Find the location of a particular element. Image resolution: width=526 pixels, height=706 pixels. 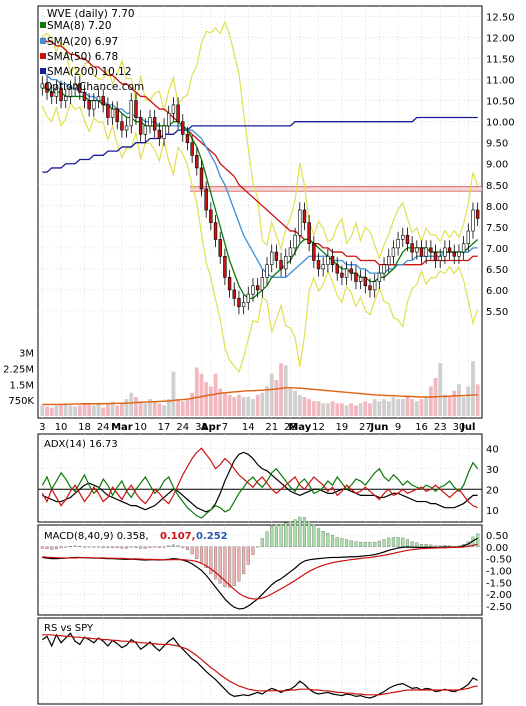

legend-sma8: SMA(8) 7.20 is located at coordinates (79, 26).